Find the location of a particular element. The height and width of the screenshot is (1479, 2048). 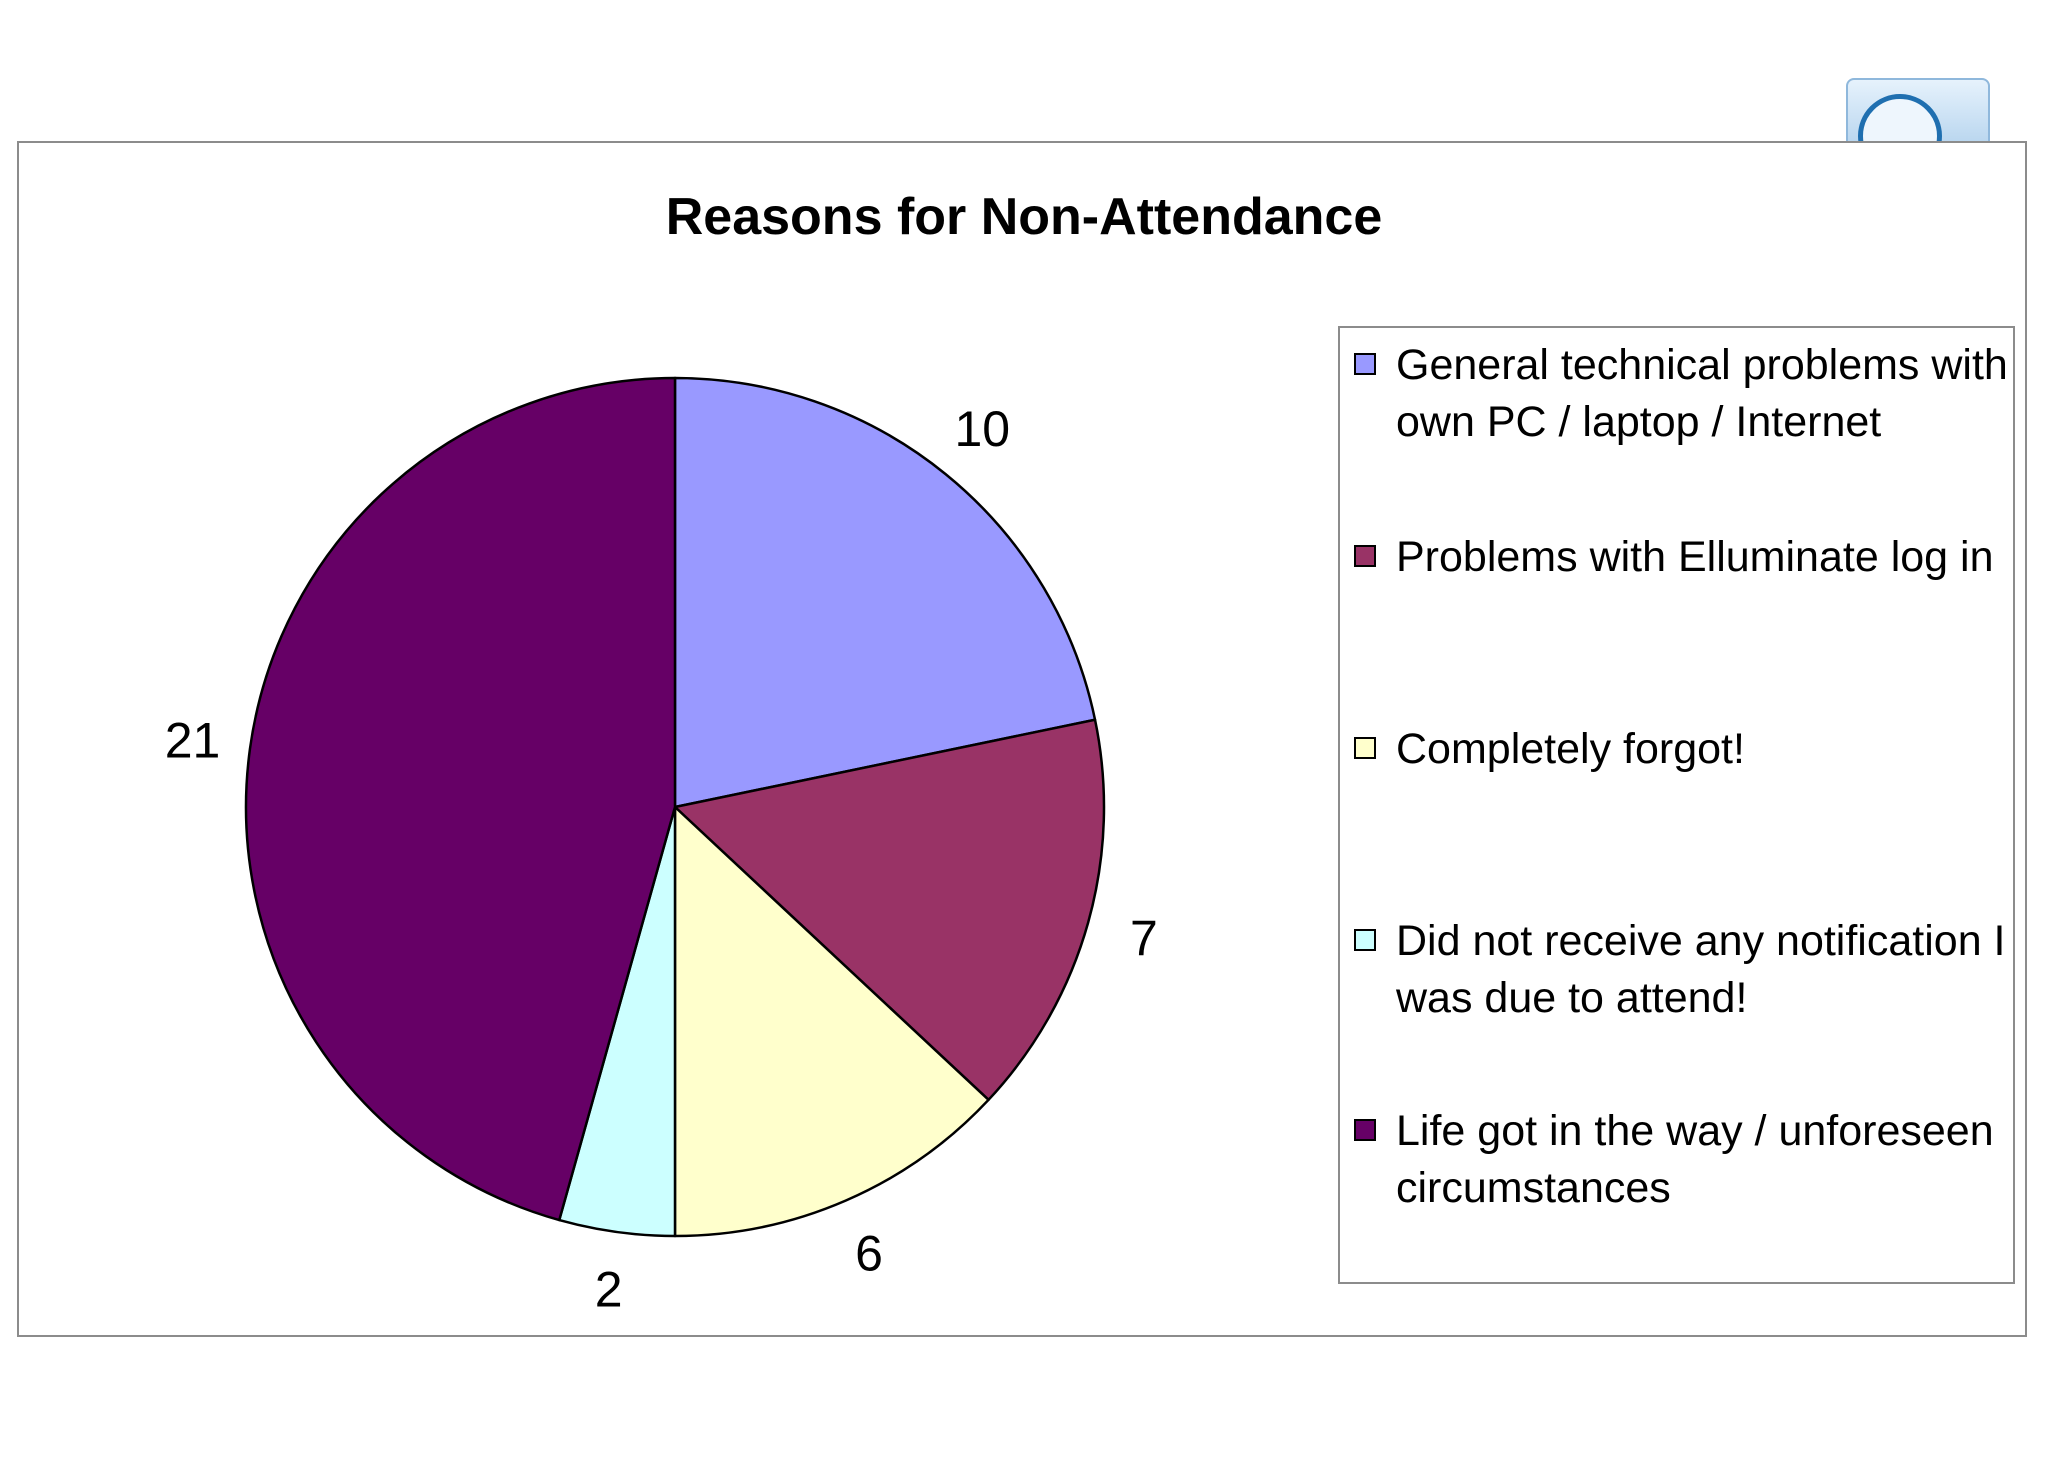

data-label-general-technical: 10 is located at coordinates (982, 429).